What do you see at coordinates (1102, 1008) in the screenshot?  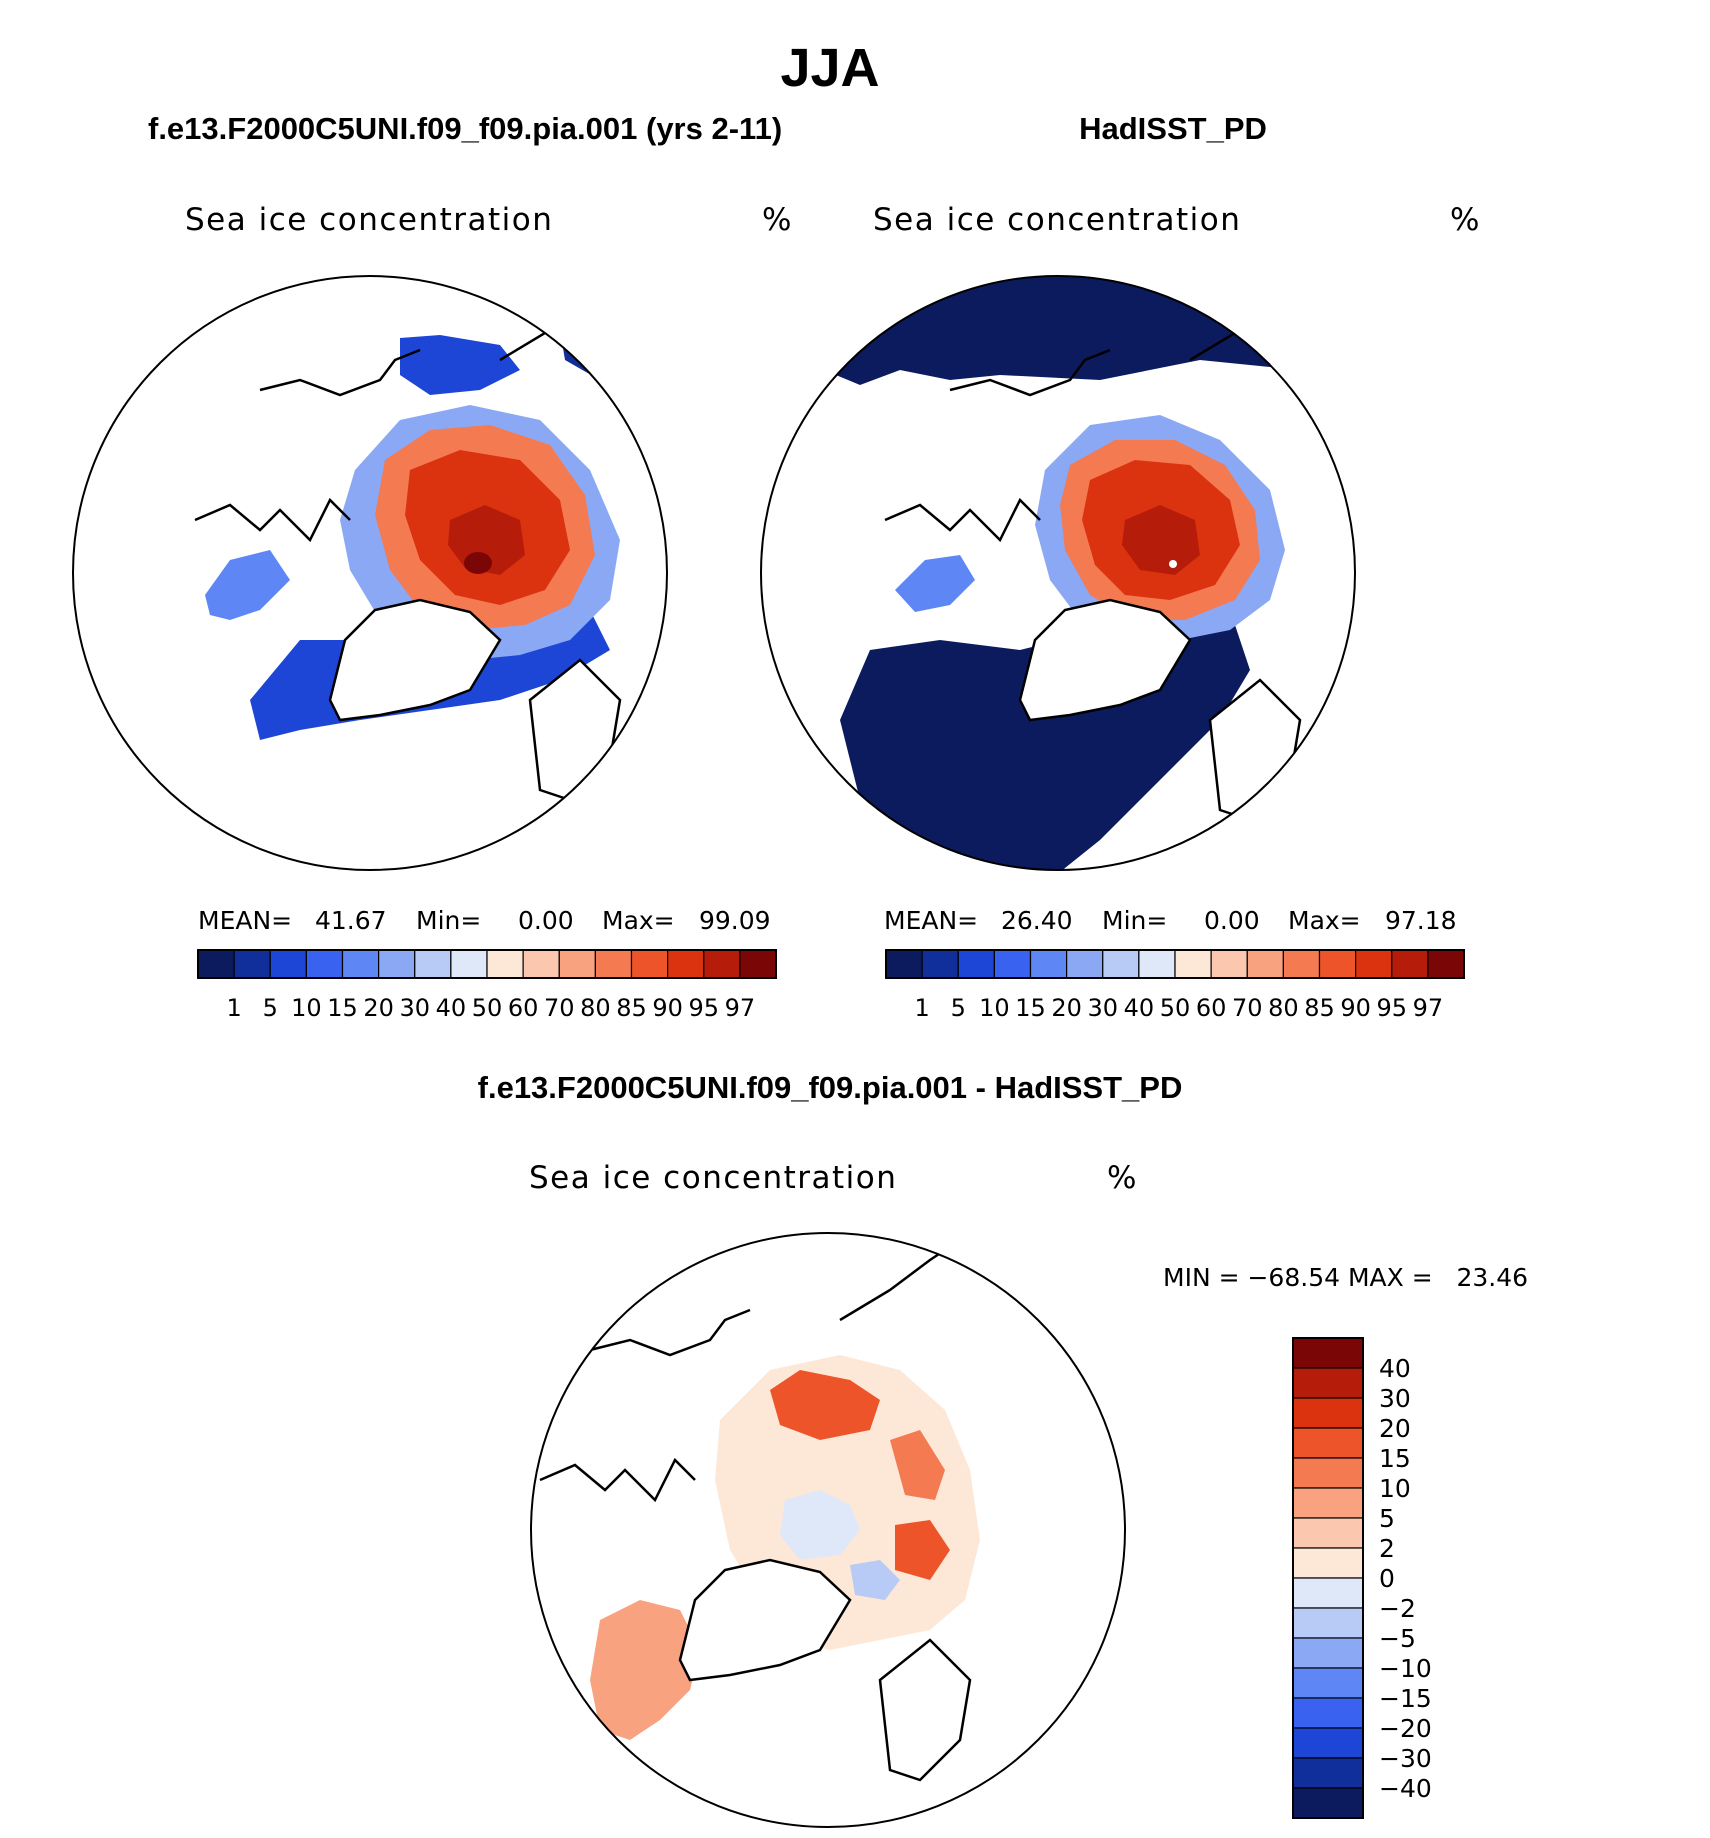 I see `colorbar-2-tick-label: 30` at bounding box center [1102, 1008].